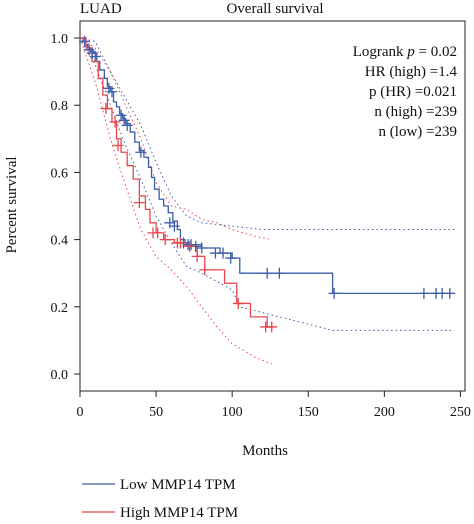  What do you see at coordinates (405, 52) in the screenshot?
I see `stats-line: Logrank p = 0.02` at bounding box center [405, 52].